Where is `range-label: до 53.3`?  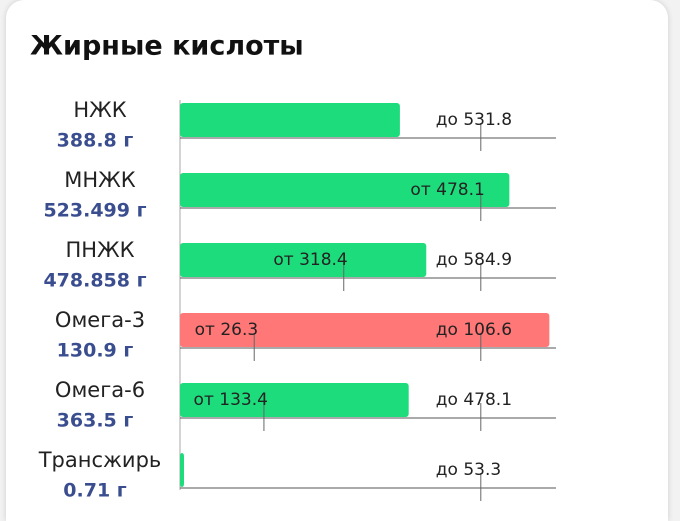 range-label: до 53.3 is located at coordinates (468, 470).